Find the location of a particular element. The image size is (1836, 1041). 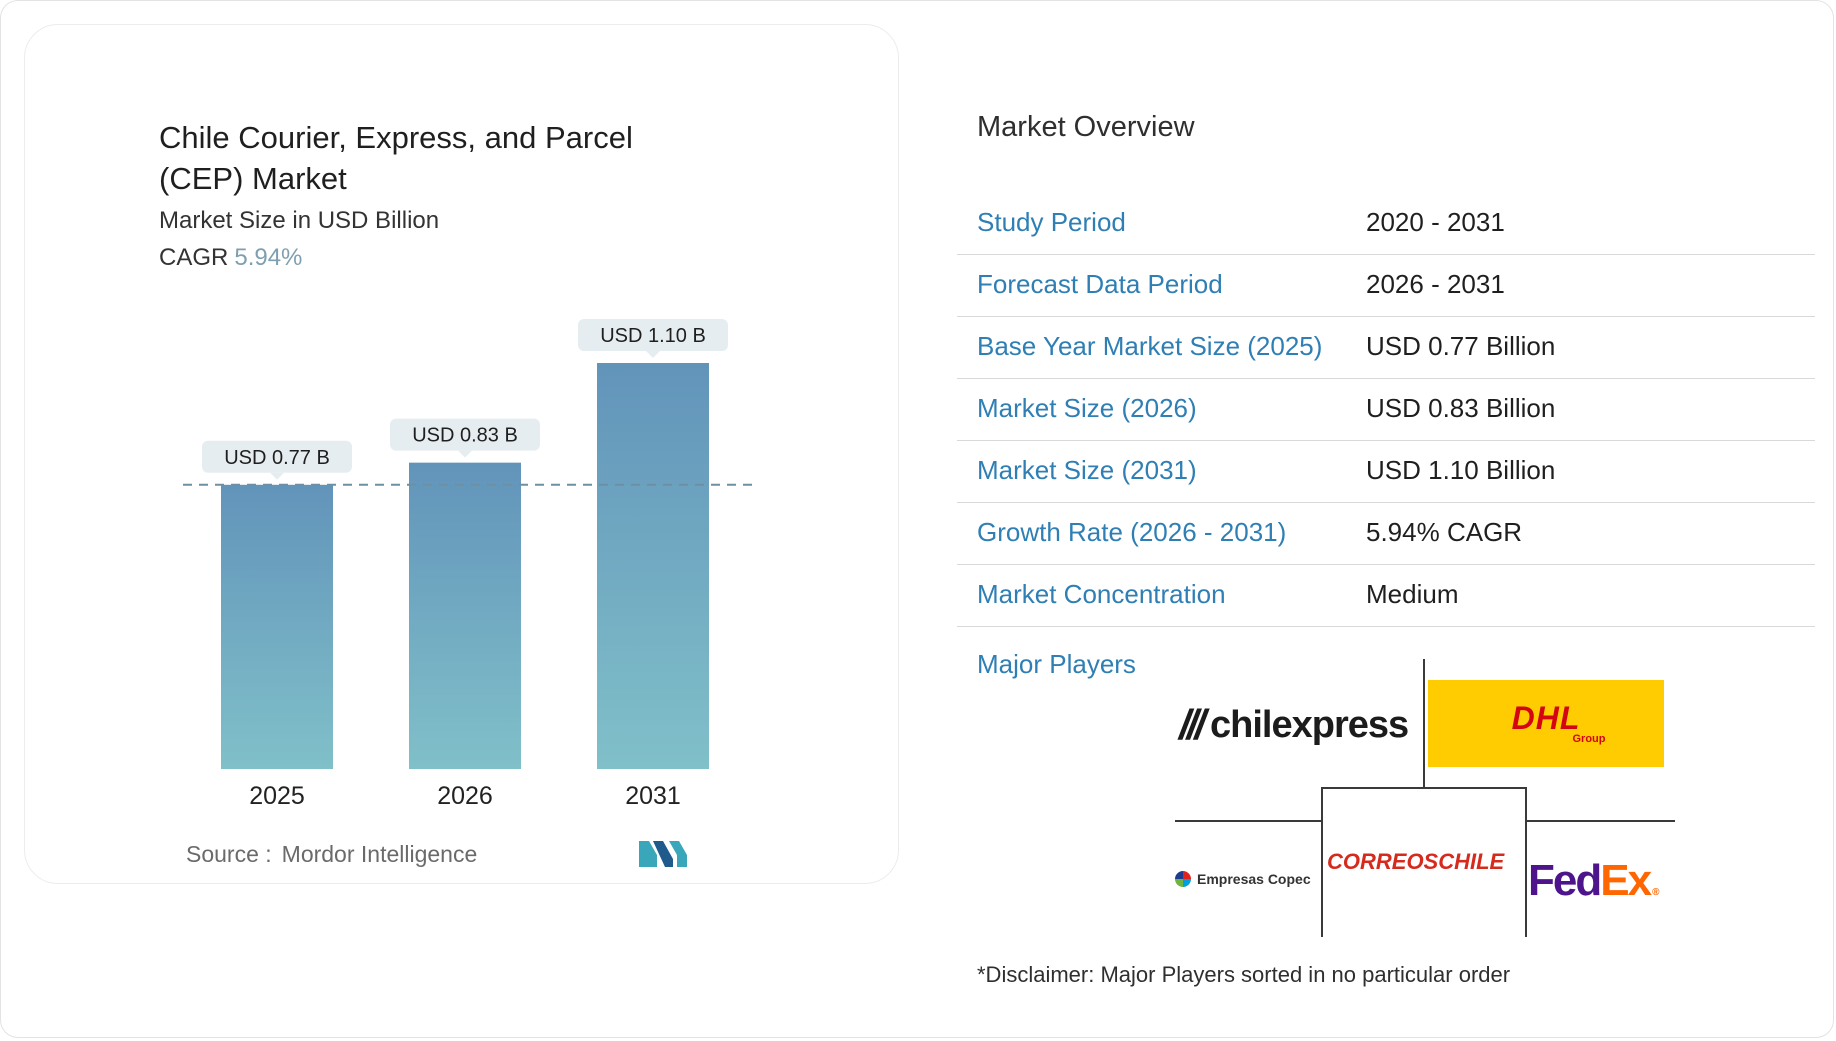

data-label: USD 0.83 B is located at coordinates (465, 436).